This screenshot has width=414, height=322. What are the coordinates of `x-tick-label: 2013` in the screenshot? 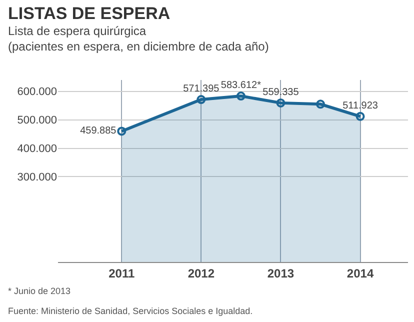 It's located at (280, 273).